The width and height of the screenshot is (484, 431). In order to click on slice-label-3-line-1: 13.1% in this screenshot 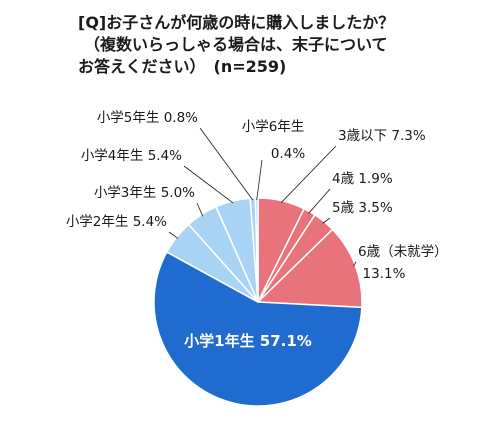, I will do `click(384, 274)`.